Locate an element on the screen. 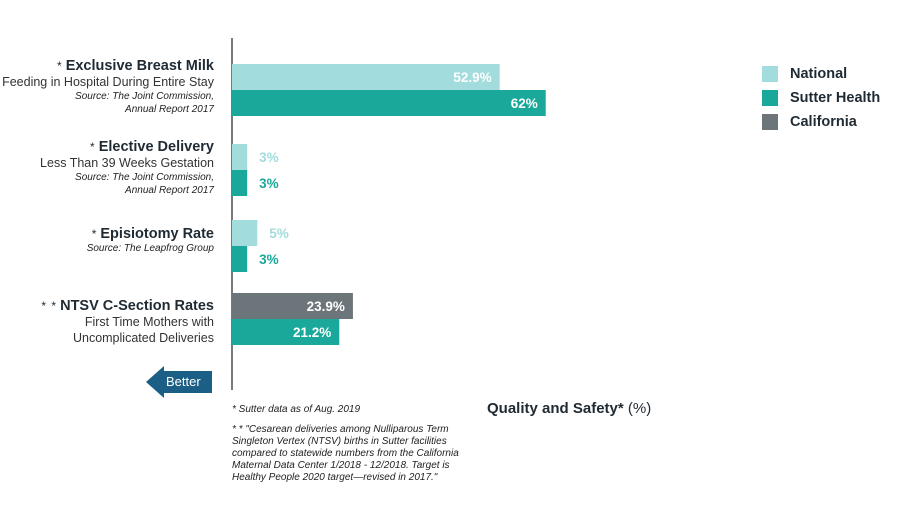 The height and width of the screenshot is (514, 900). better-label: Better is located at coordinates (183, 381).